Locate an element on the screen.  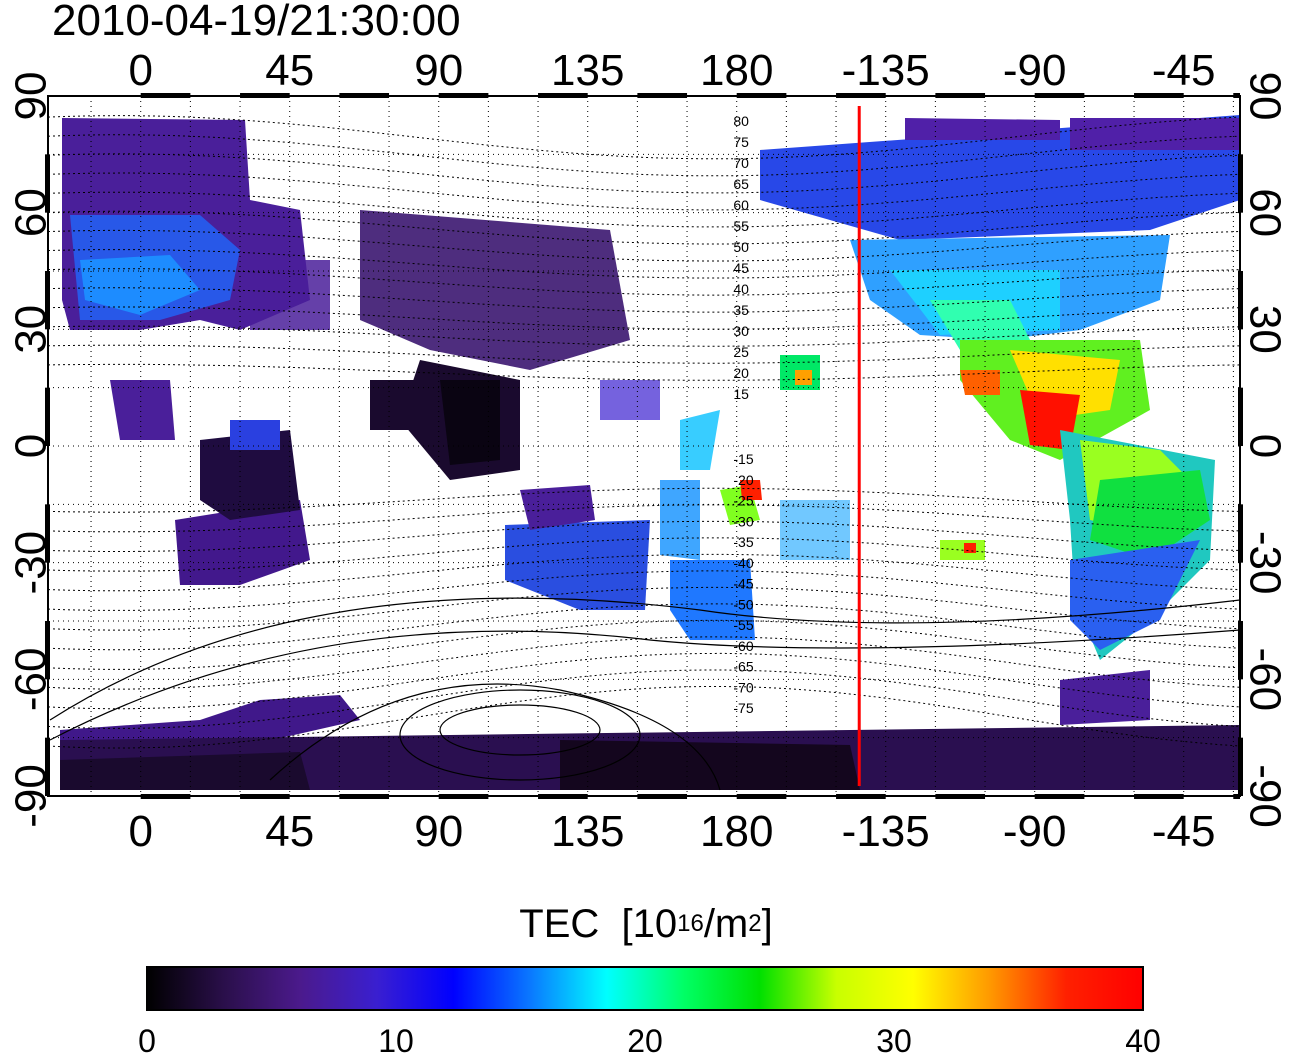
contour-label: 65 is located at coordinates (741, 184).